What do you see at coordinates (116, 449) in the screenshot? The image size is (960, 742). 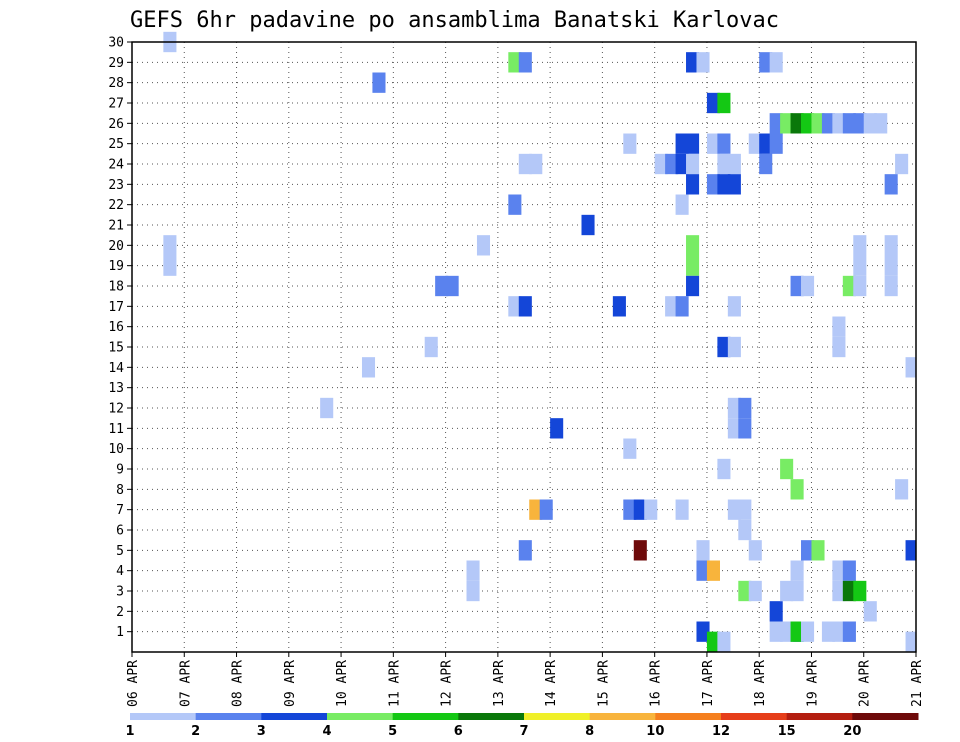 I see `y-tick-label: 10` at bounding box center [116, 449].